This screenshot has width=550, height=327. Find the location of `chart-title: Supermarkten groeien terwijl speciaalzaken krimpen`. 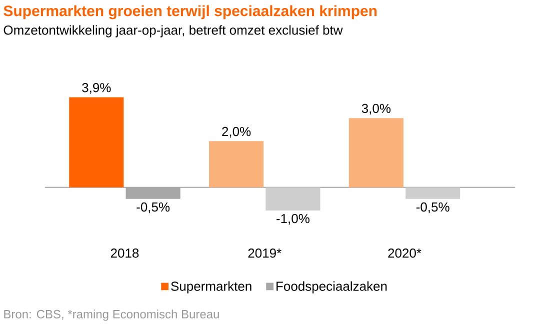

chart-title: Supermarkten groeien terwijl speciaalzaken krimpen is located at coordinates (190, 12).